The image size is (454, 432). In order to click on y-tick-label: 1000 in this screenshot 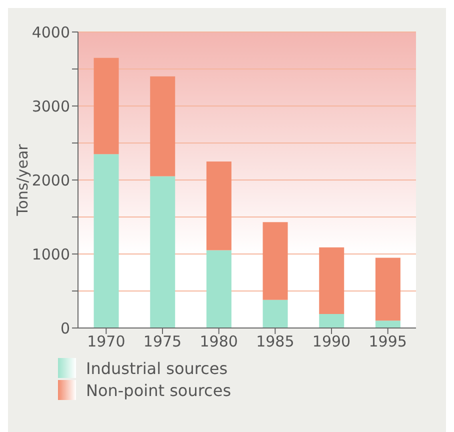, I will do `click(51, 254)`.